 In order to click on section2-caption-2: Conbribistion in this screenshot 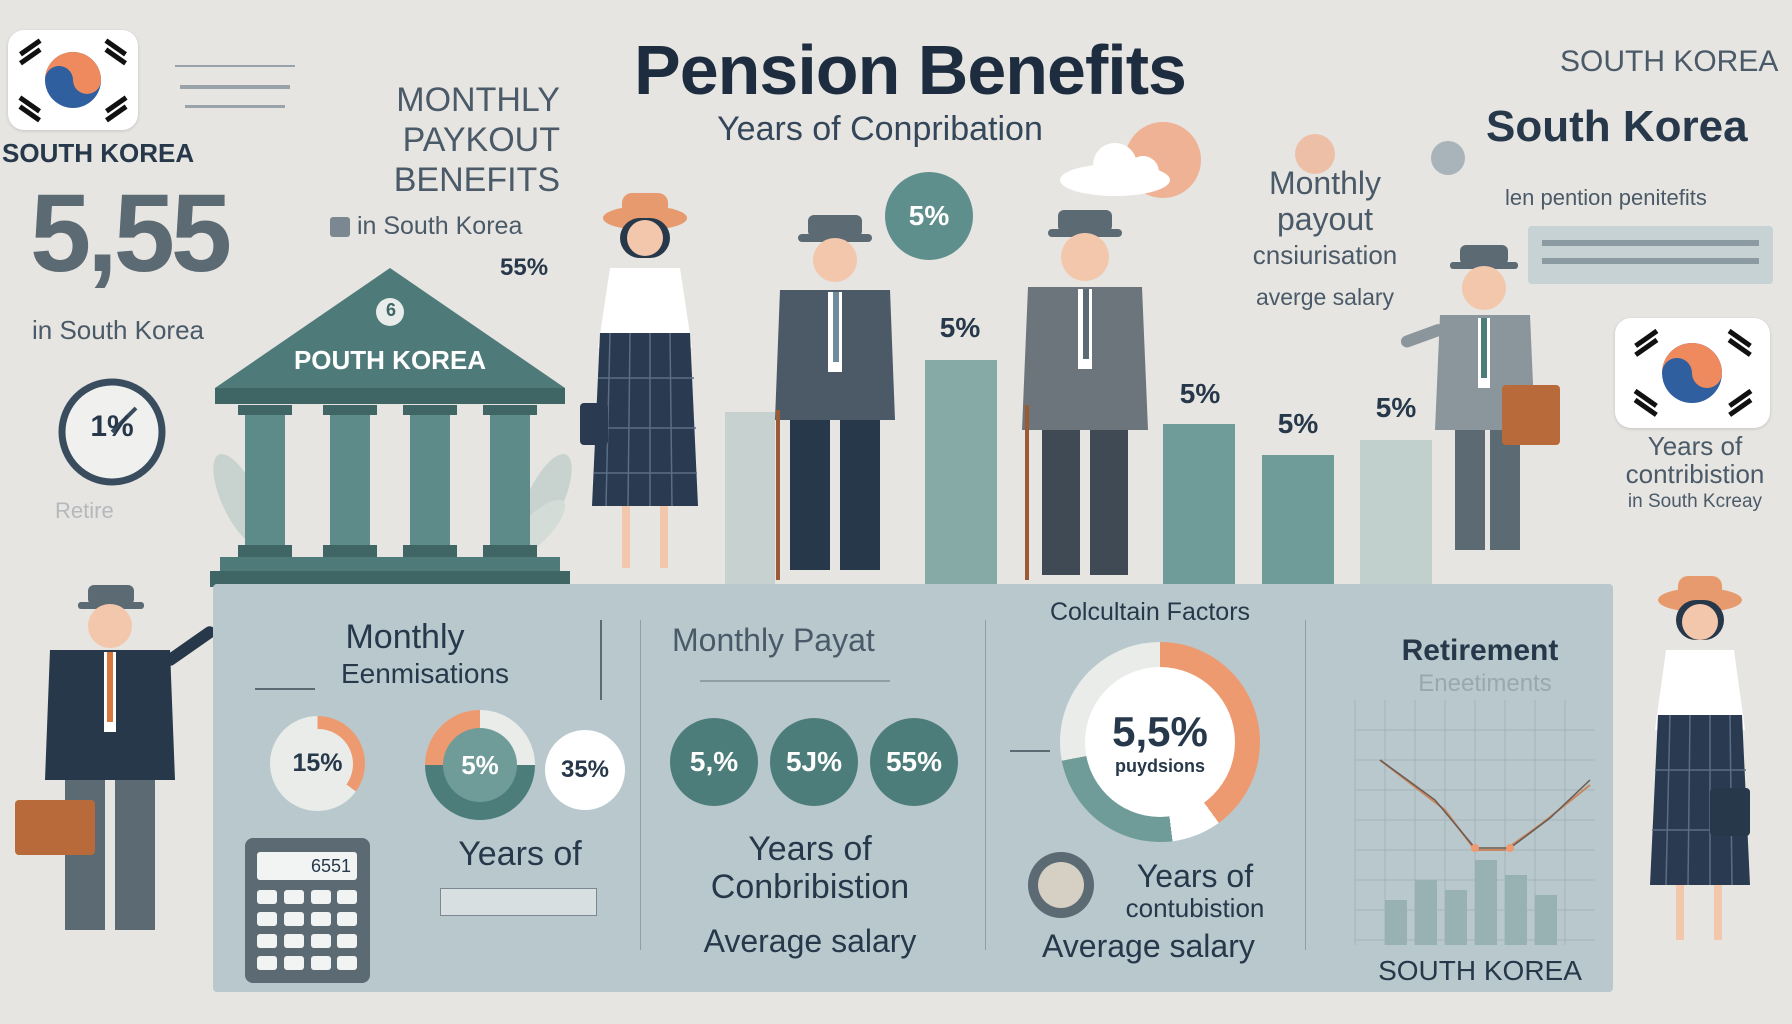, I will do `click(810, 887)`.